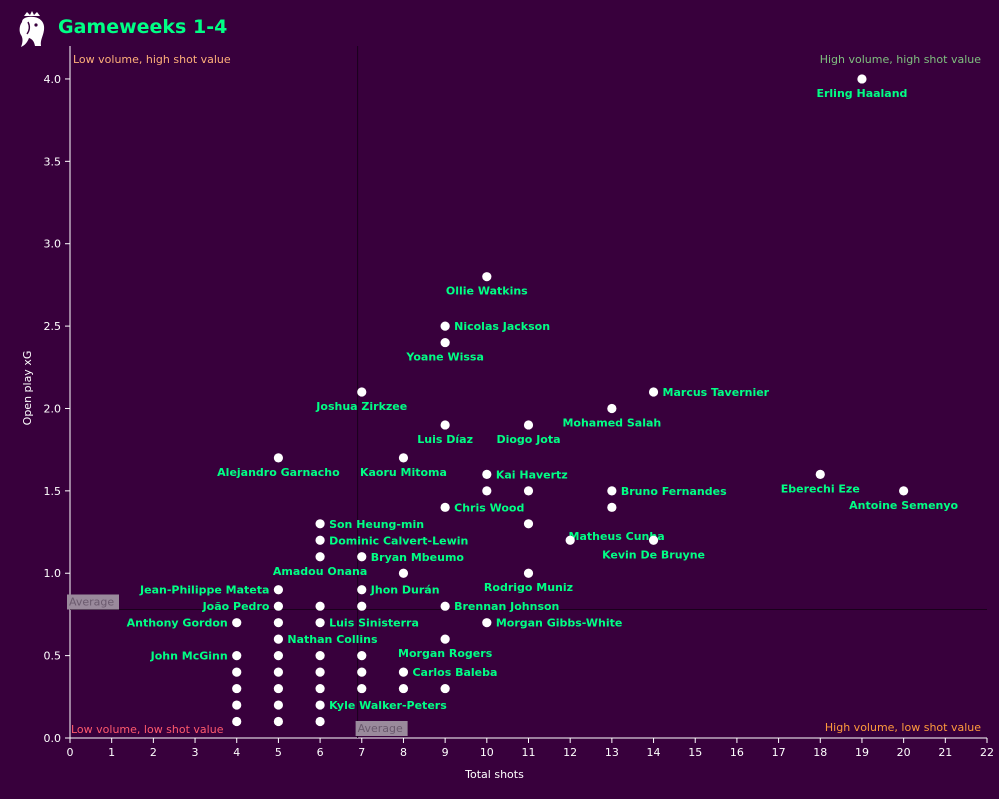  I want to click on x-average-label: Average, so click(380, 728).